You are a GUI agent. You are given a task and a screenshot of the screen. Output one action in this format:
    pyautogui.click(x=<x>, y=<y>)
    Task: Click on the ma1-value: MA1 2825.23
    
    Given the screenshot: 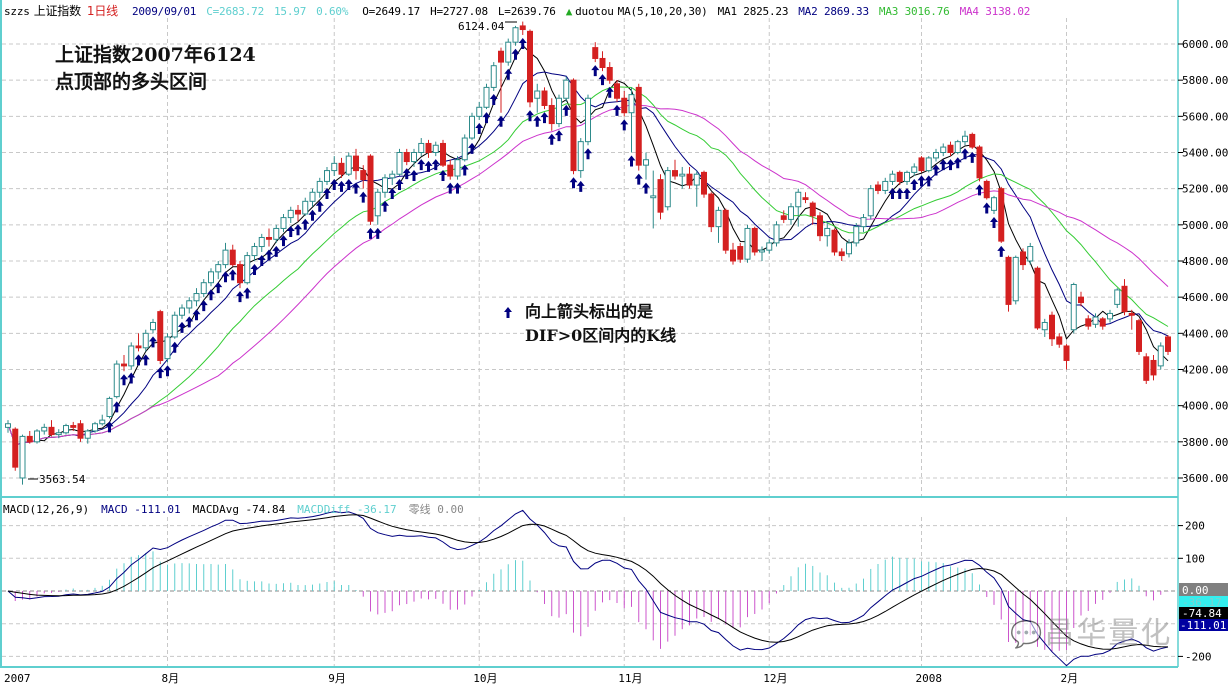 What is the action you would take?
    pyautogui.click(x=753, y=11)
    